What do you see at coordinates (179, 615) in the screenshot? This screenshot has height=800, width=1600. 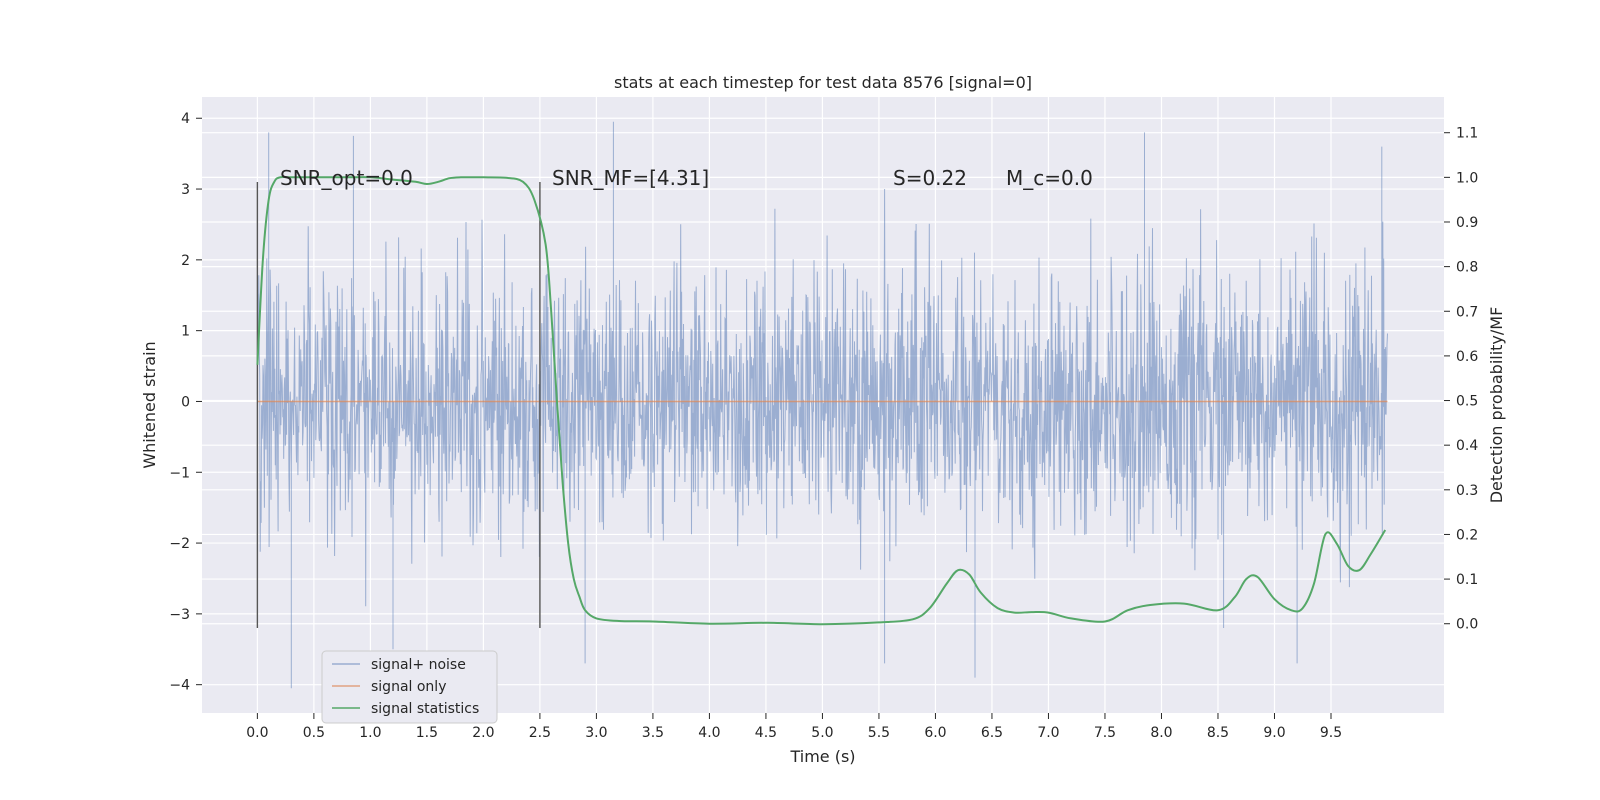 I see `y-tick-label: −3` at bounding box center [179, 615].